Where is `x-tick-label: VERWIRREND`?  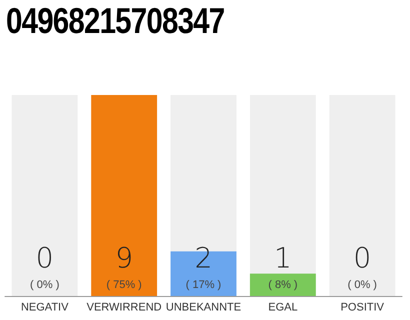 x-tick-label: VERWIRREND is located at coordinates (124, 308).